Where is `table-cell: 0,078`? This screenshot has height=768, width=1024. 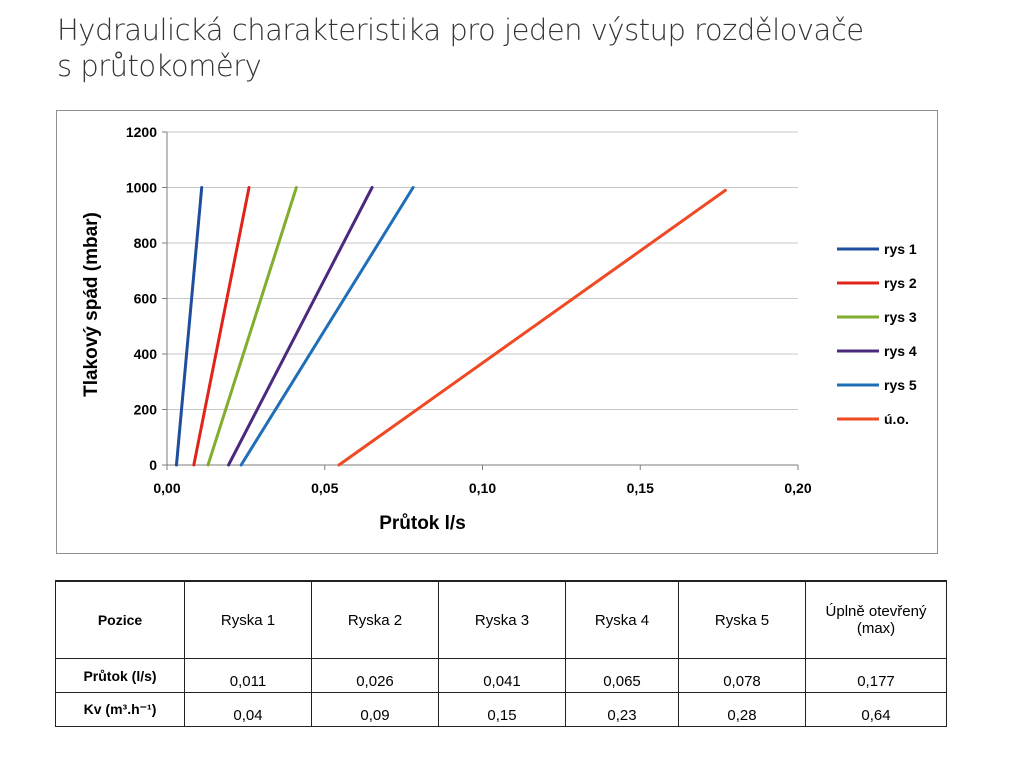 table-cell: 0,078 is located at coordinates (742, 675).